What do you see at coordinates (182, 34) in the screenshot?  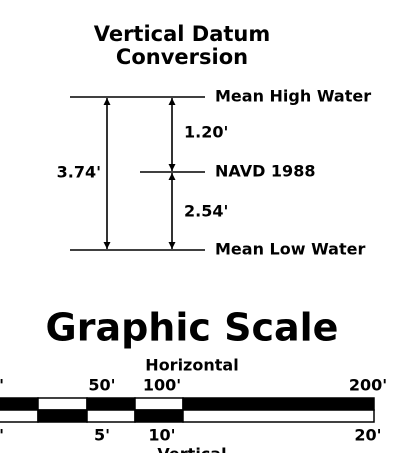 I see `title-line: Vertical Datum` at bounding box center [182, 34].